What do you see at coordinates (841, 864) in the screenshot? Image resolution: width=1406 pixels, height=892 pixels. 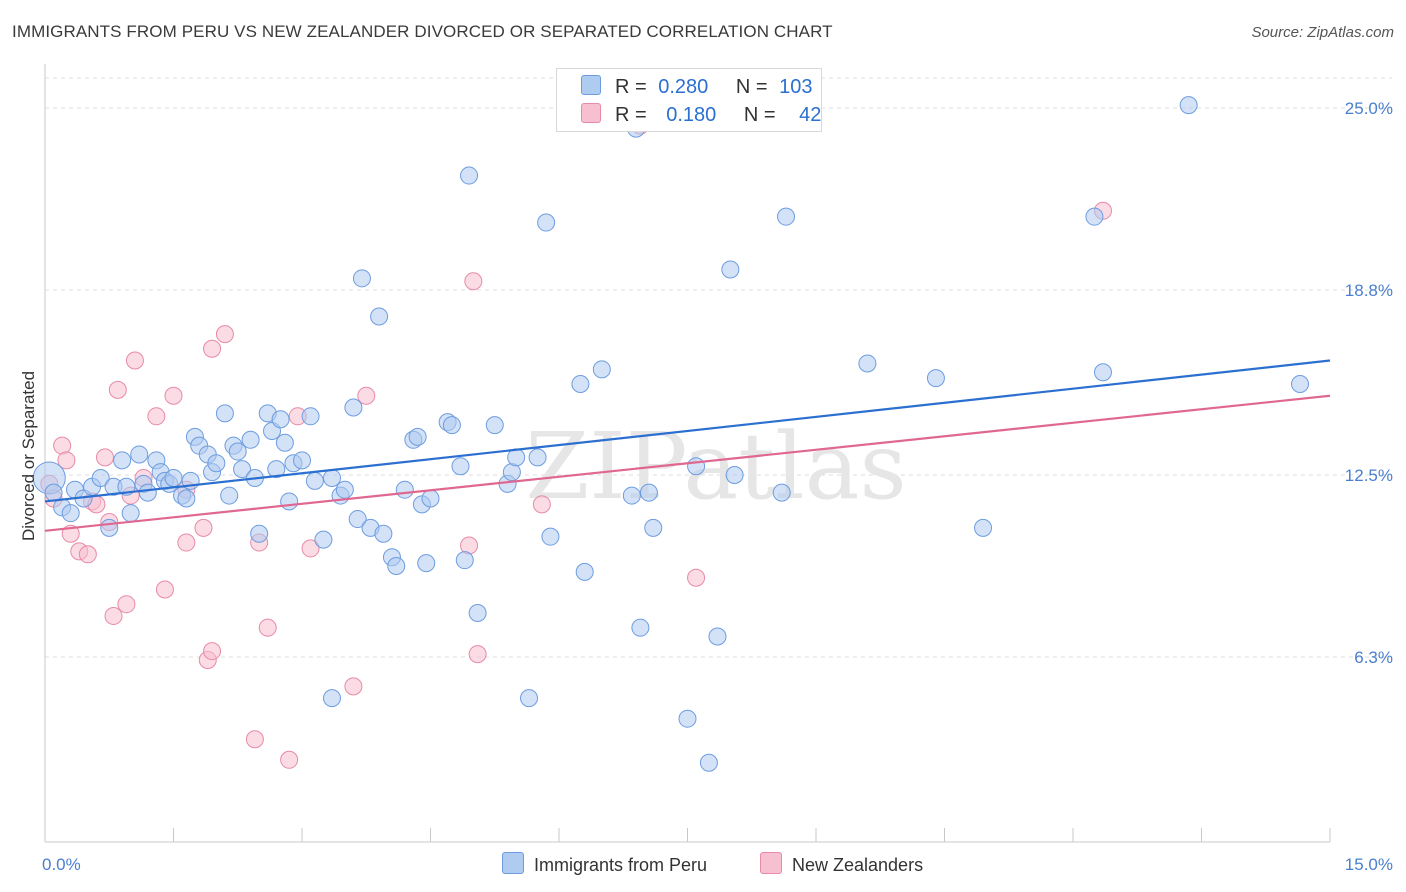 I see `legend-item-nz: New Zealanders` at bounding box center [841, 864].